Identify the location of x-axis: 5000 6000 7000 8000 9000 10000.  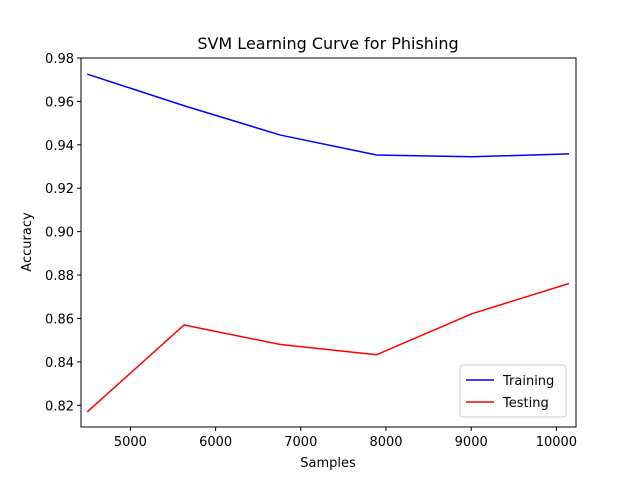
(345, 438).